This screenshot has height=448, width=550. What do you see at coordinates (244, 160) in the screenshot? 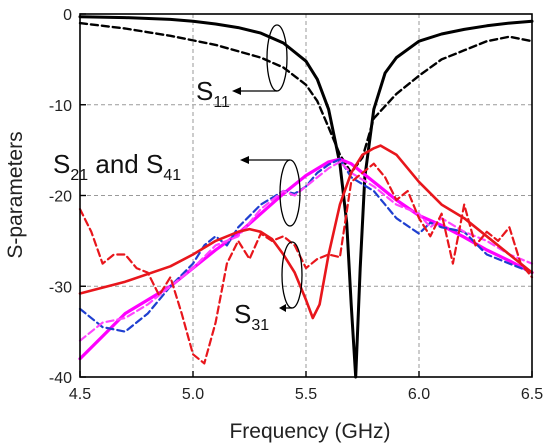
I see `annotation-s21-s41-arrowhead` at bounding box center [244, 160].